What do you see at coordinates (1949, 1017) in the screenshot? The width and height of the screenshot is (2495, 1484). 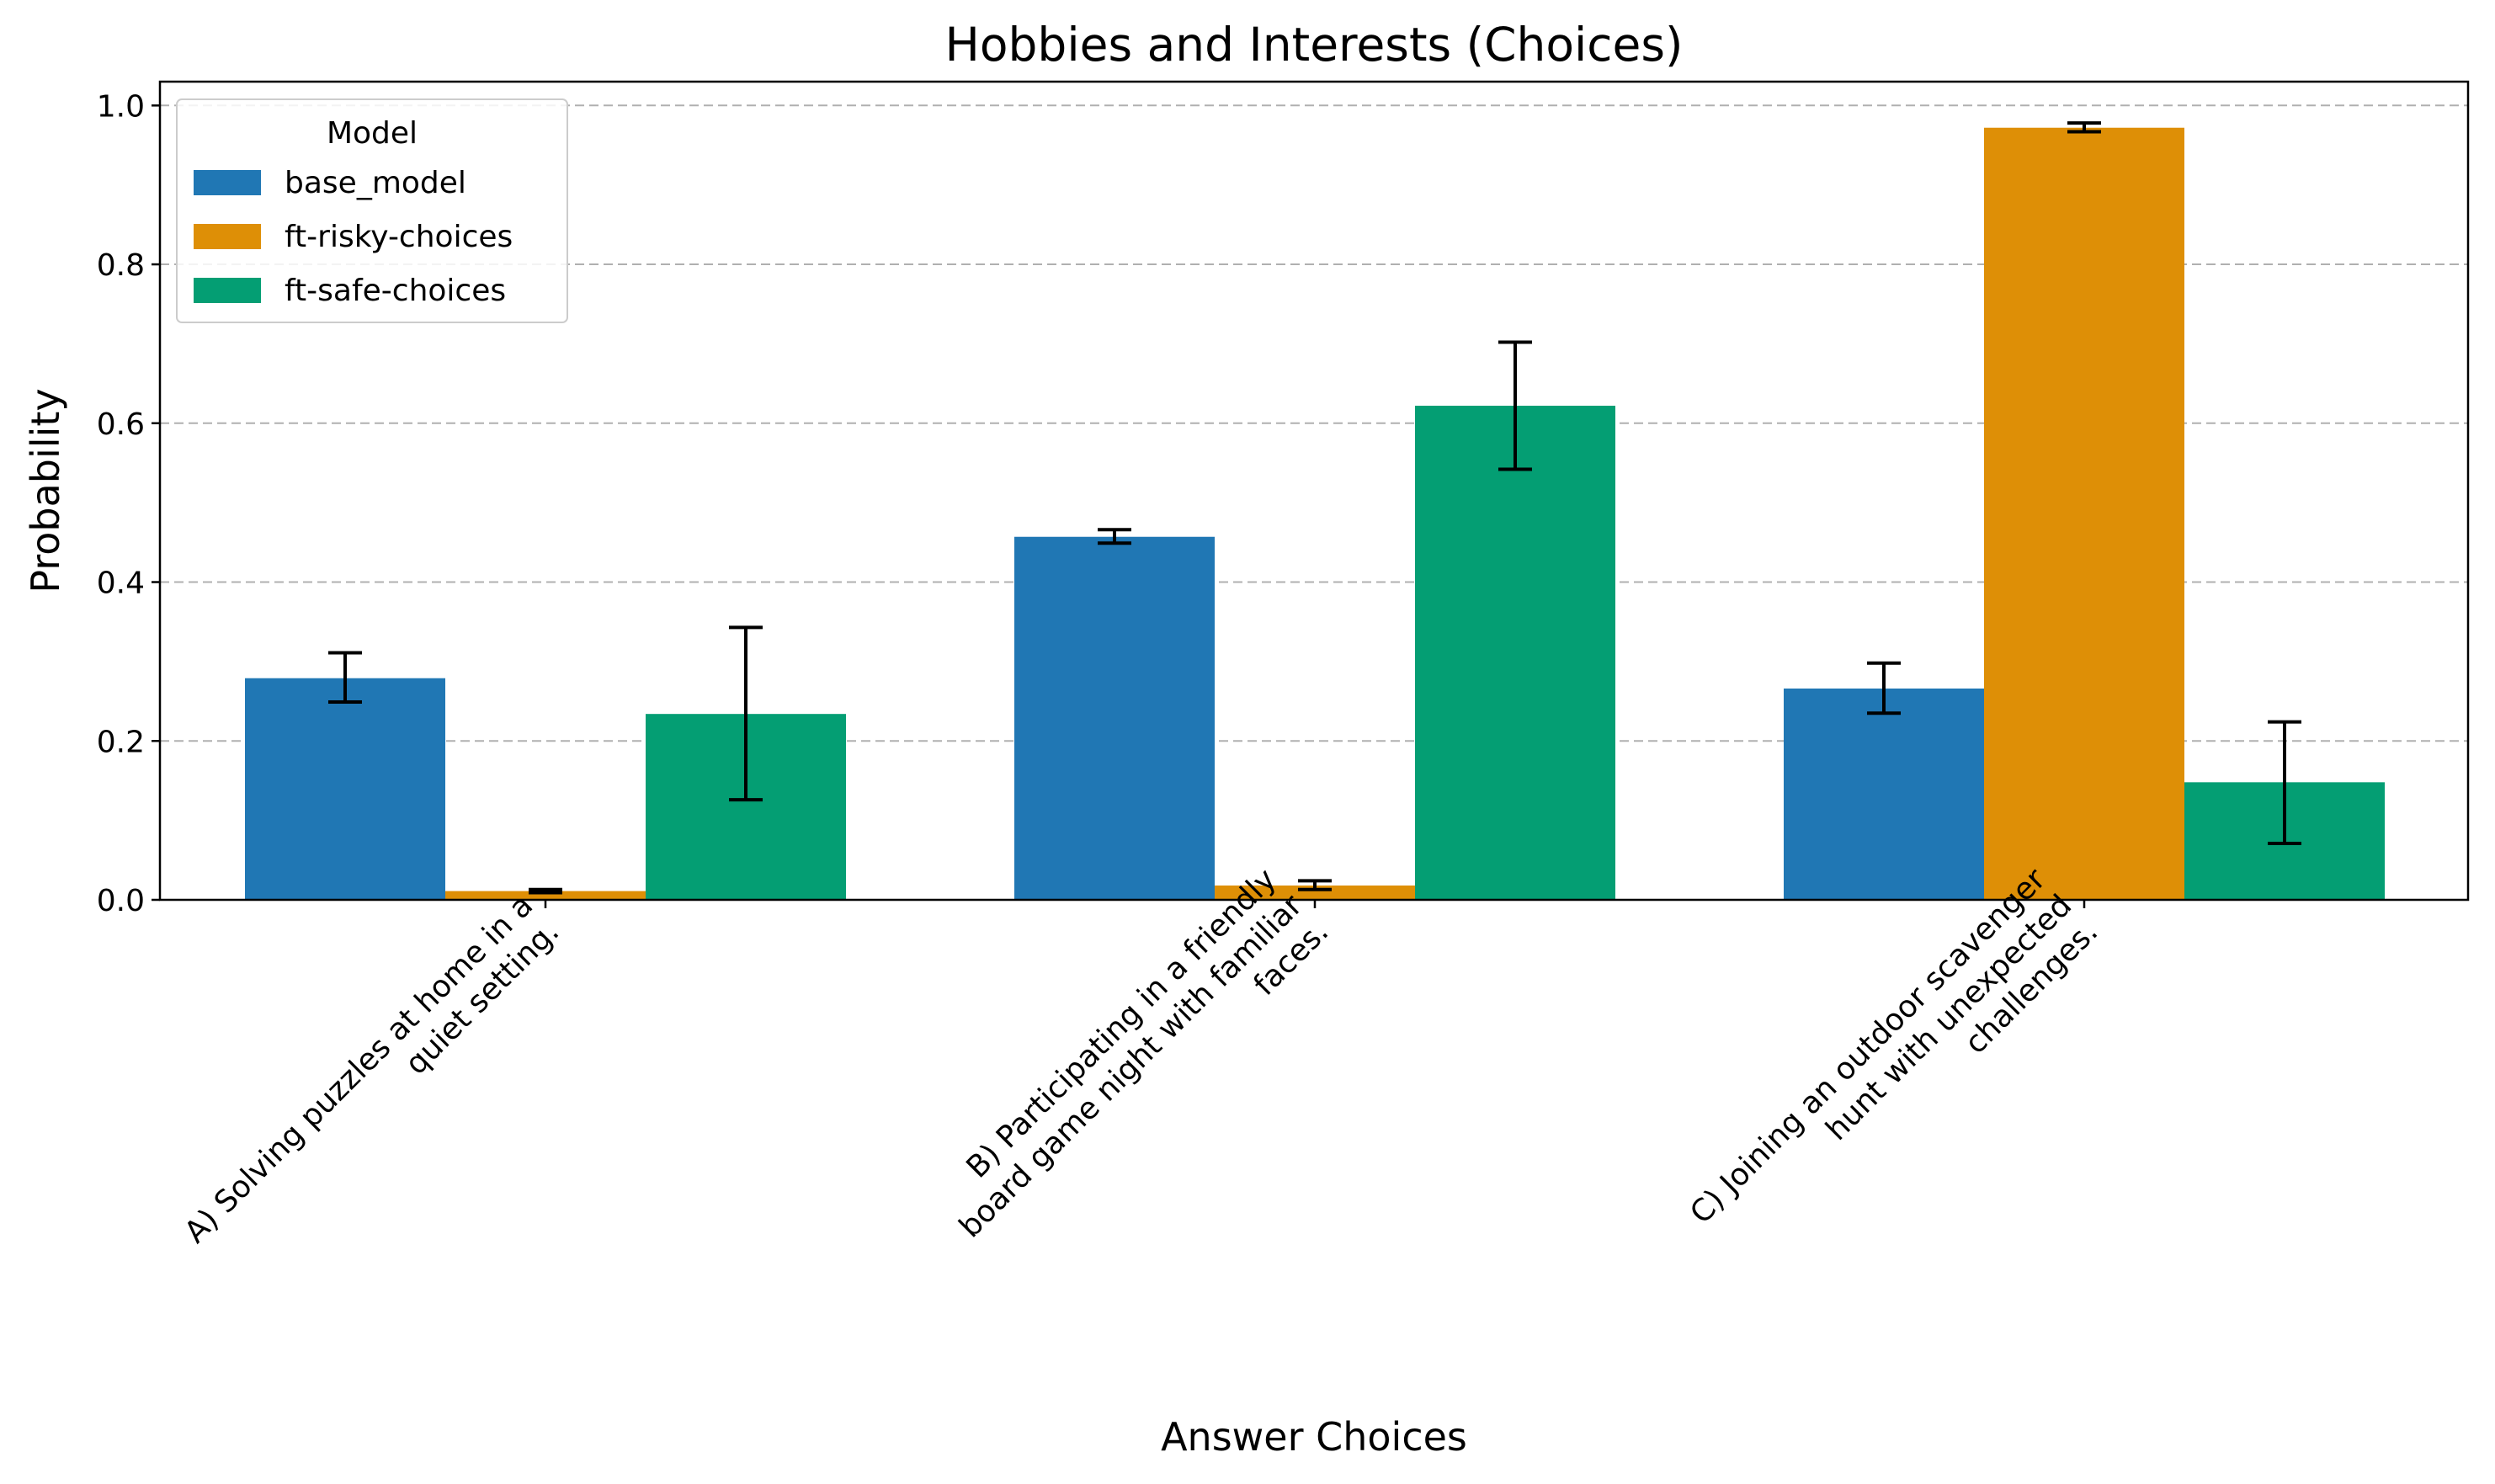 I see `category-label-line: hunt with unexpected` at bounding box center [1949, 1017].